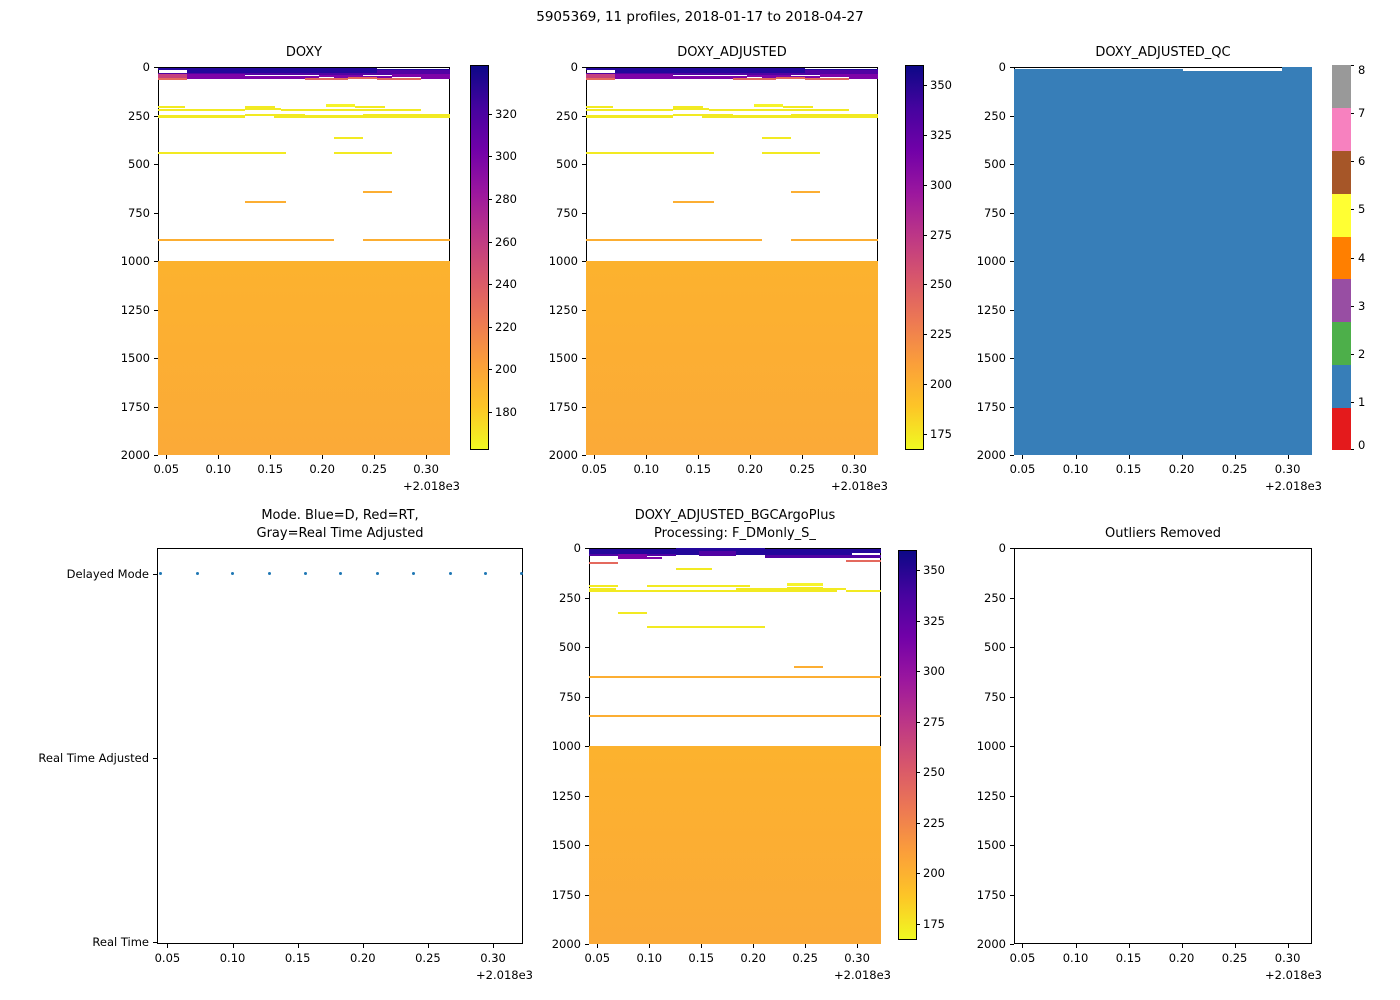 The height and width of the screenshot is (1000, 1400). What do you see at coordinates (93, 757) in the screenshot?
I see `y-category-label: Real Time Adjusted` at bounding box center [93, 757].